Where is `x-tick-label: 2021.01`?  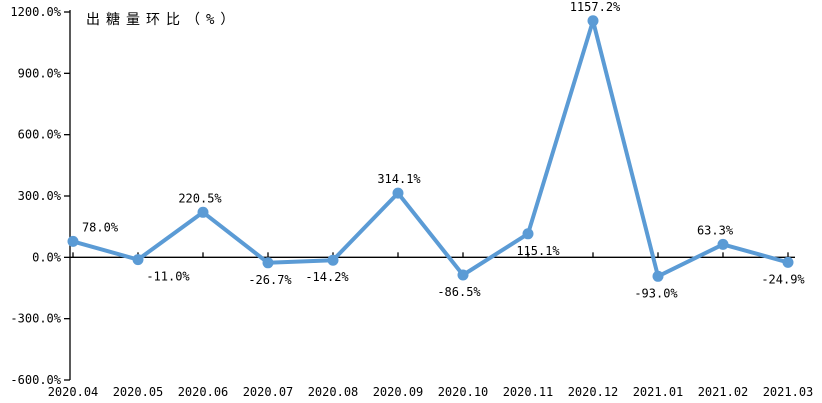
x-tick-label: 2021.01 is located at coordinates (658, 392).